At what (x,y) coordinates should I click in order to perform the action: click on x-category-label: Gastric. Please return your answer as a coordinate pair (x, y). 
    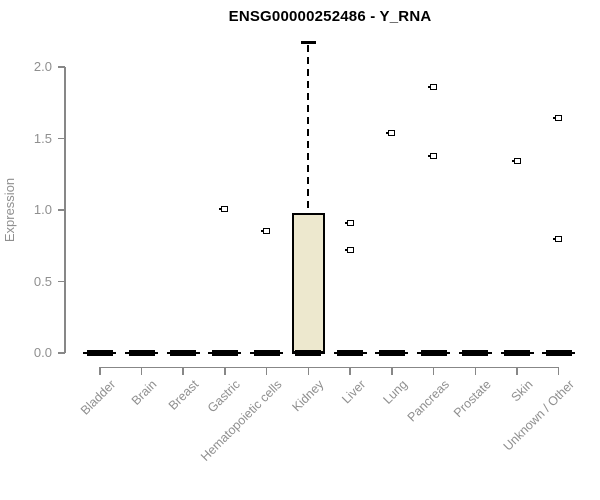
    Looking at the image, I should click on (224, 396).